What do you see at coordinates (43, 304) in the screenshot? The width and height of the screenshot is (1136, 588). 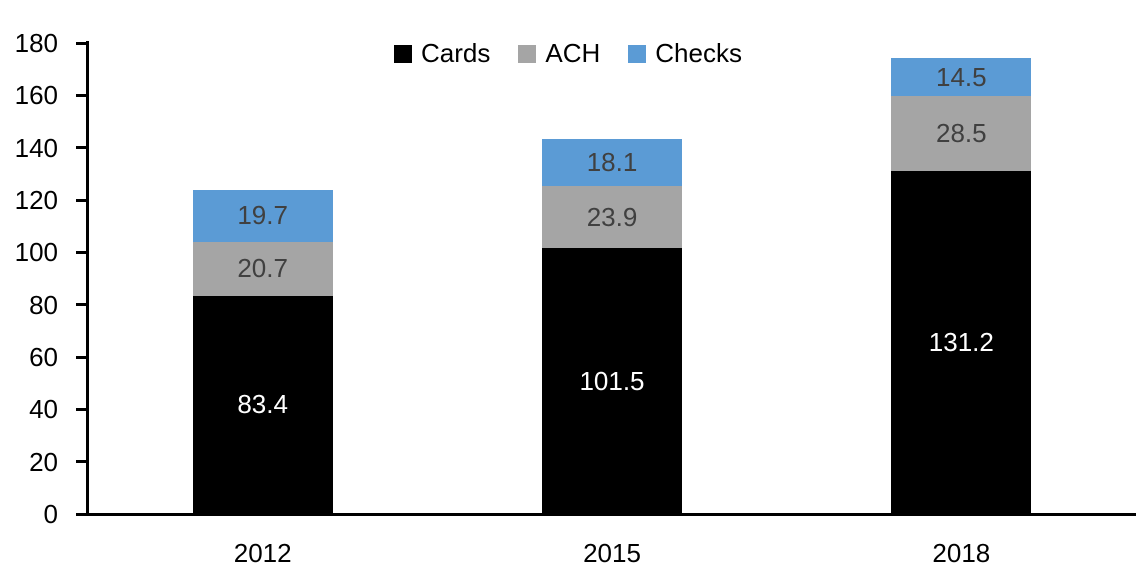 I see `y-axis-label: 80` at bounding box center [43, 304].